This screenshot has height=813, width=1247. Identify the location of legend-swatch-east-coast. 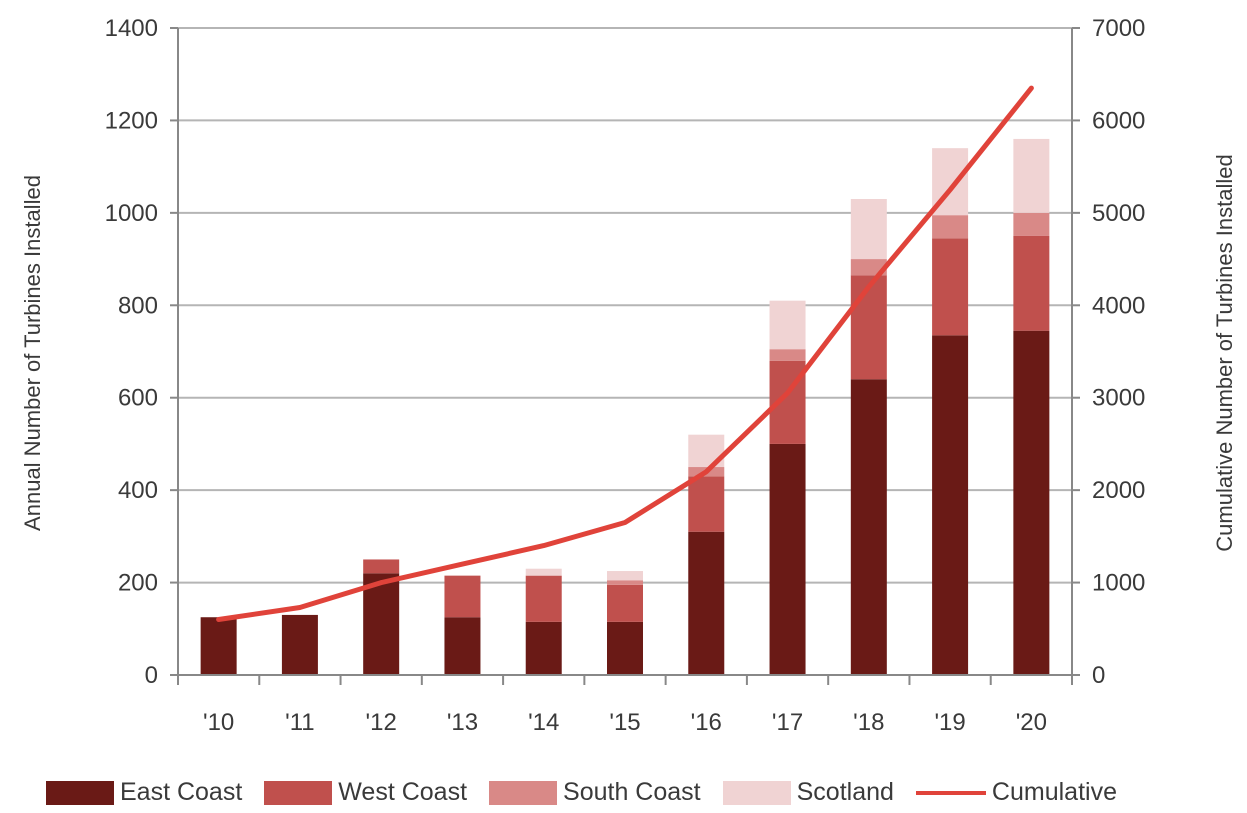
(80, 792).